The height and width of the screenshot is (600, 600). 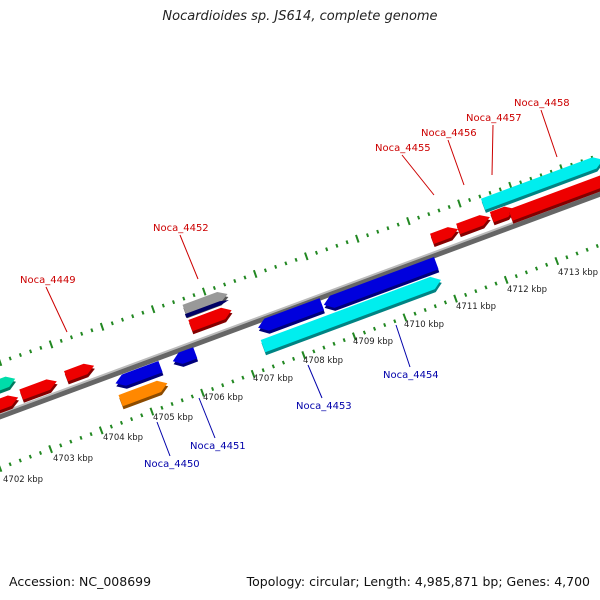 I want to click on kbp-label: 4712 kbp, so click(x=527, y=290).